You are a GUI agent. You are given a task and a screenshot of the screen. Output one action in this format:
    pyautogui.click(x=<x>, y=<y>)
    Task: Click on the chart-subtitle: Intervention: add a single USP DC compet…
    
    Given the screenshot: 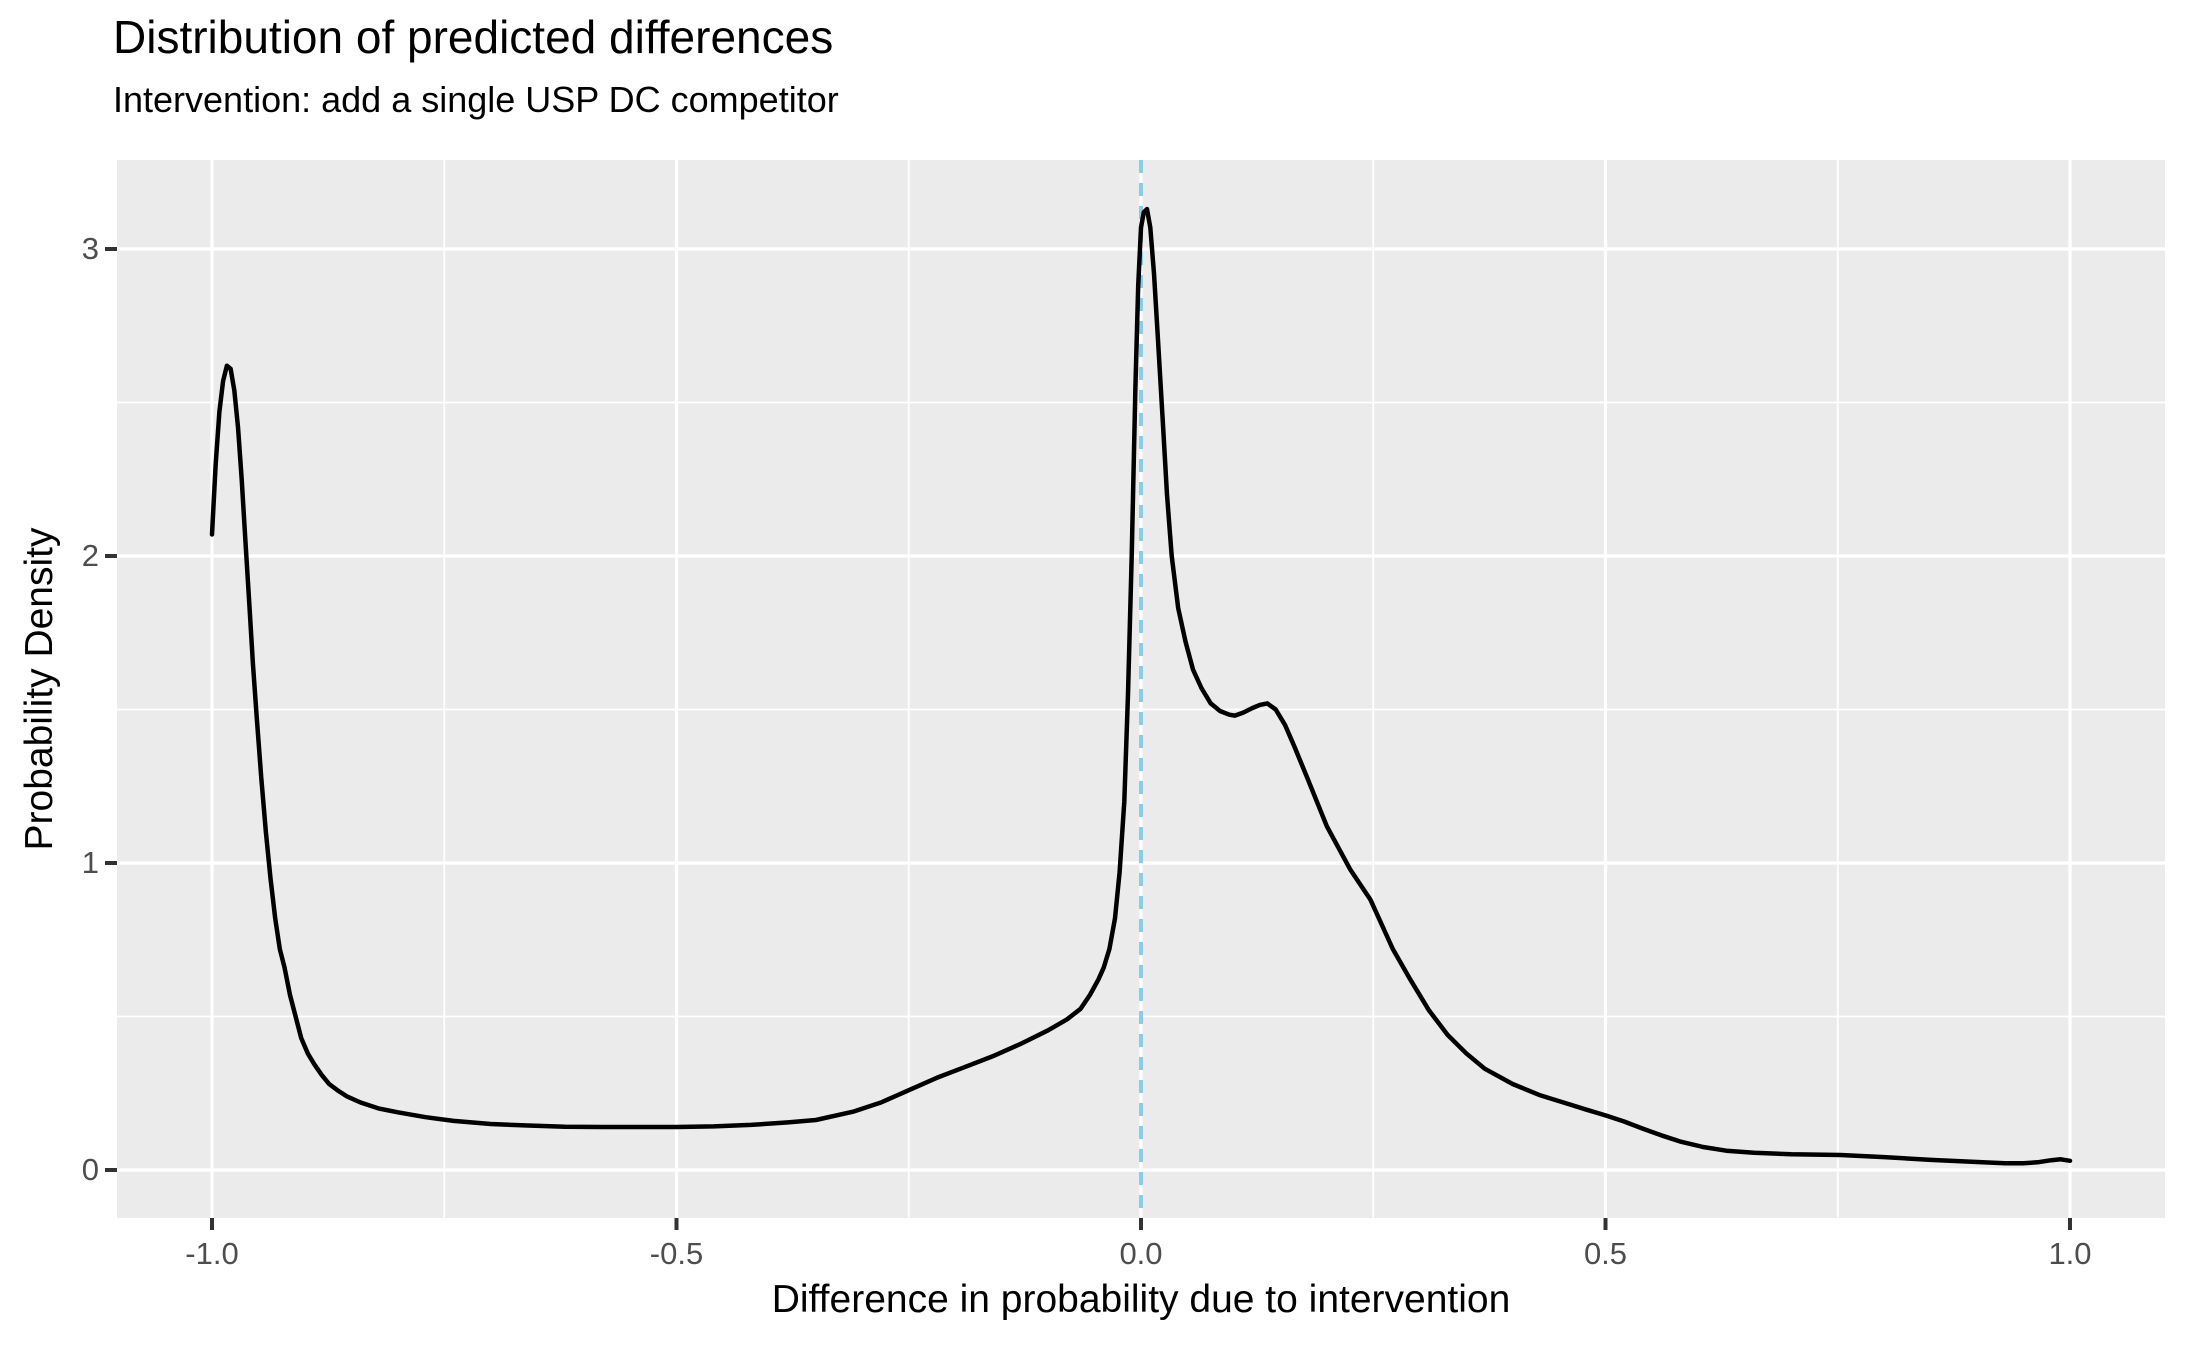 What is the action you would take?
    pyautogui.click(x=476, y=99)
    